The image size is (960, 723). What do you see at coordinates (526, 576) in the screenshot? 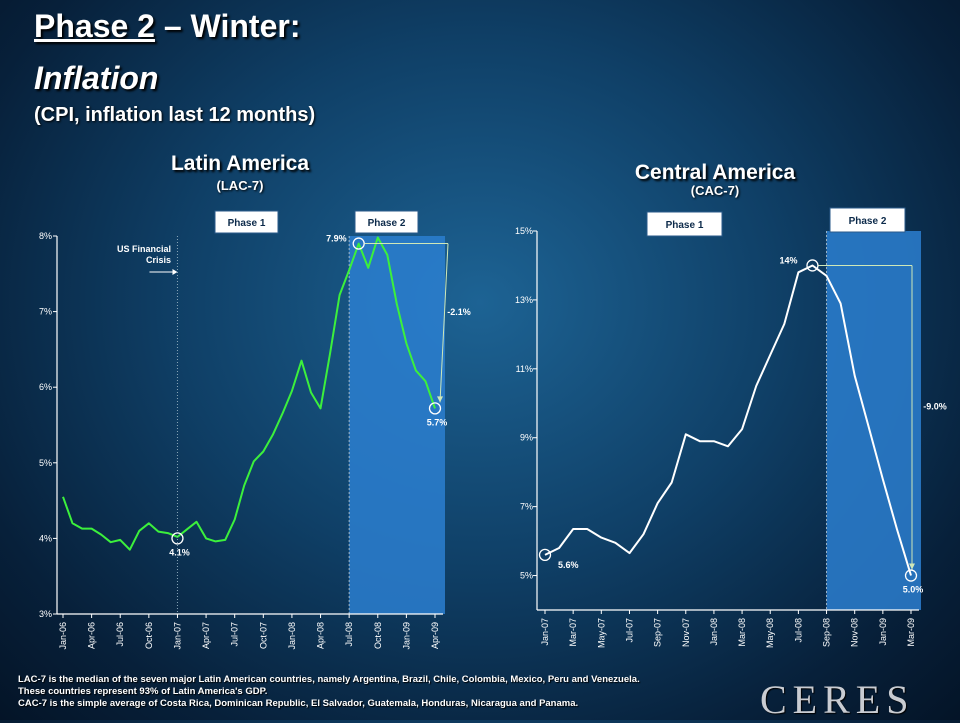
I see `right-ytick-label: 5%` at bounding box center [526, 576].